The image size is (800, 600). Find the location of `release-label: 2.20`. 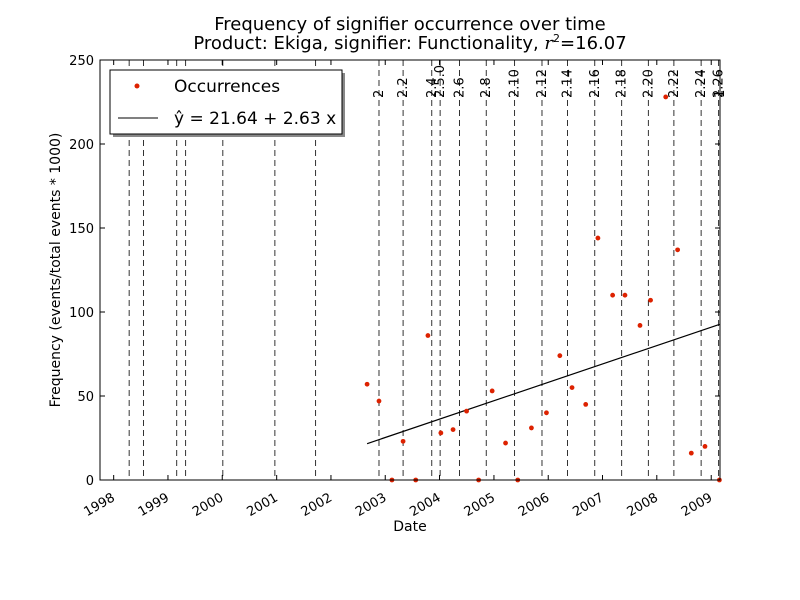

release-label: 2.20 is located at coordinates (648, 83).